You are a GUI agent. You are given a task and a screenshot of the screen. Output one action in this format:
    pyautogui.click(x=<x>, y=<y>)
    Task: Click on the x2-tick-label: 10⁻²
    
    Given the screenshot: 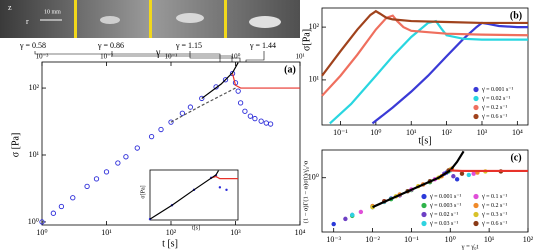 What is the action you would take?
    pyautogui.click(x=106, y=57)
    